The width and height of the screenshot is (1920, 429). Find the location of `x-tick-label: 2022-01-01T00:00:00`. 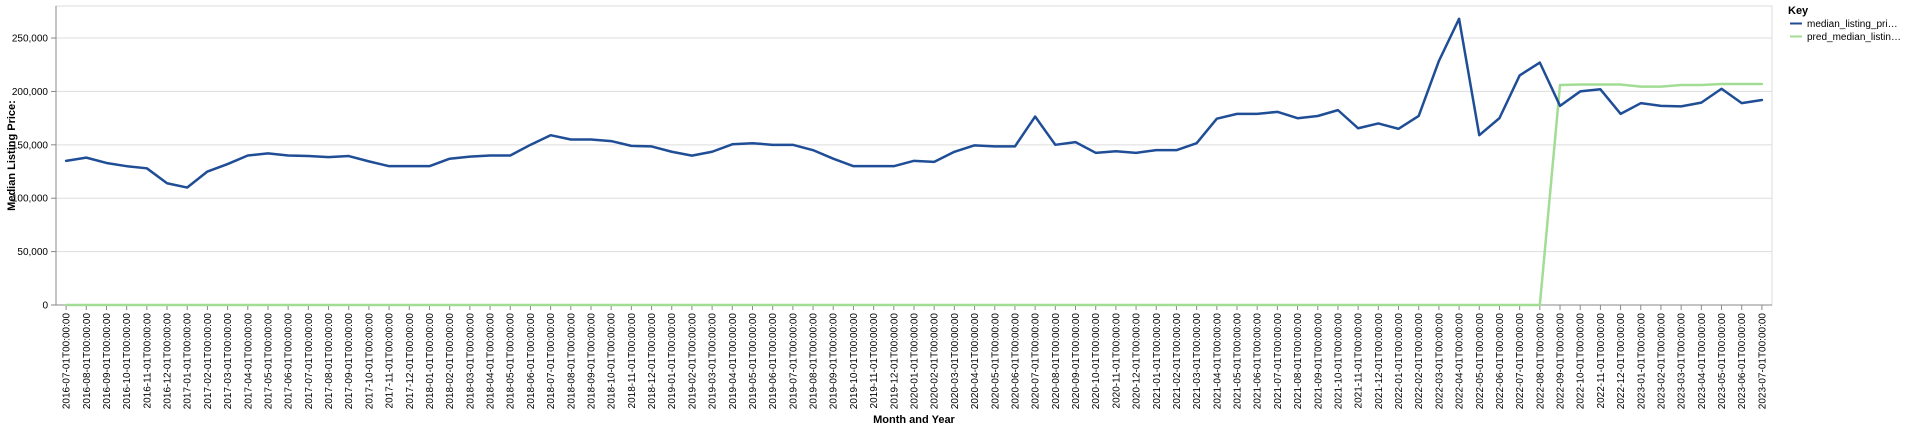

x-tick-label: 2022-01-01T00:00:00 is located at coordinates (1399, 361).